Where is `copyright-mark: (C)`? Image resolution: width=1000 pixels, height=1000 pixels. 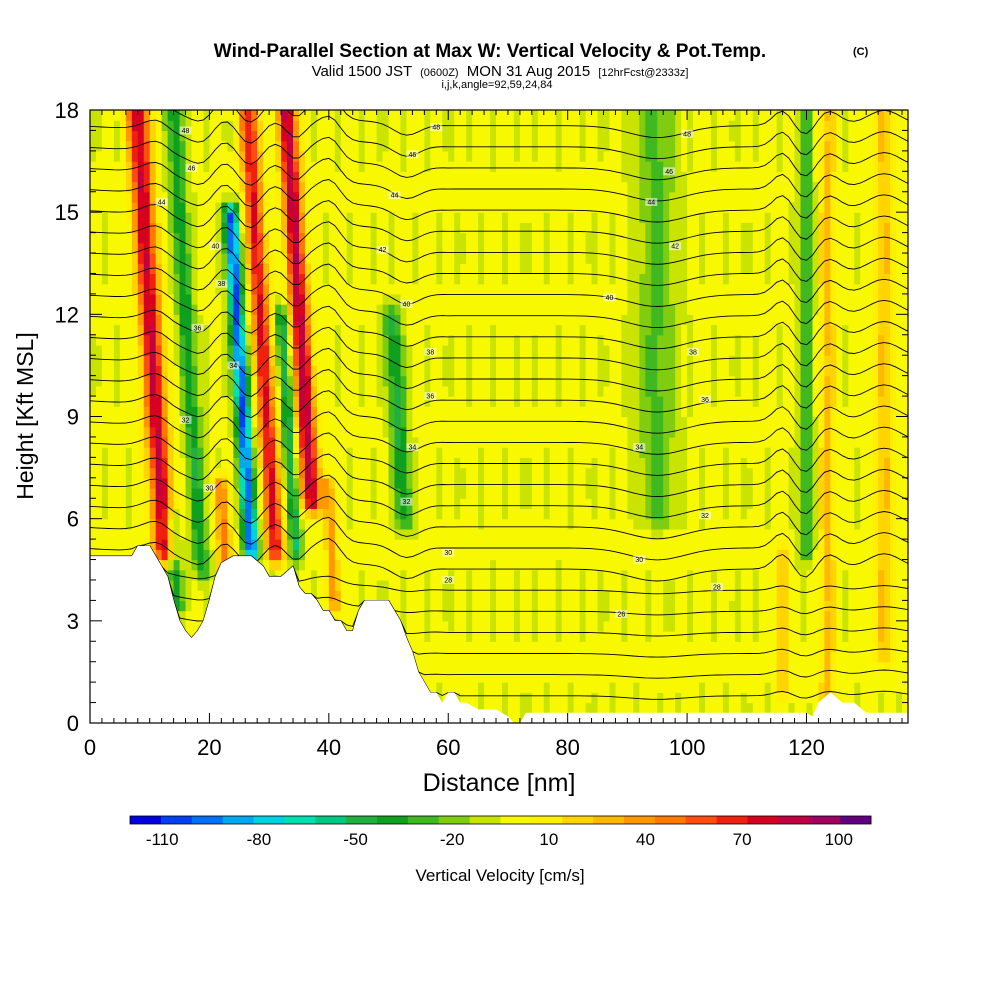 copyright-mark: (C) is located at coordinates (861, 52).